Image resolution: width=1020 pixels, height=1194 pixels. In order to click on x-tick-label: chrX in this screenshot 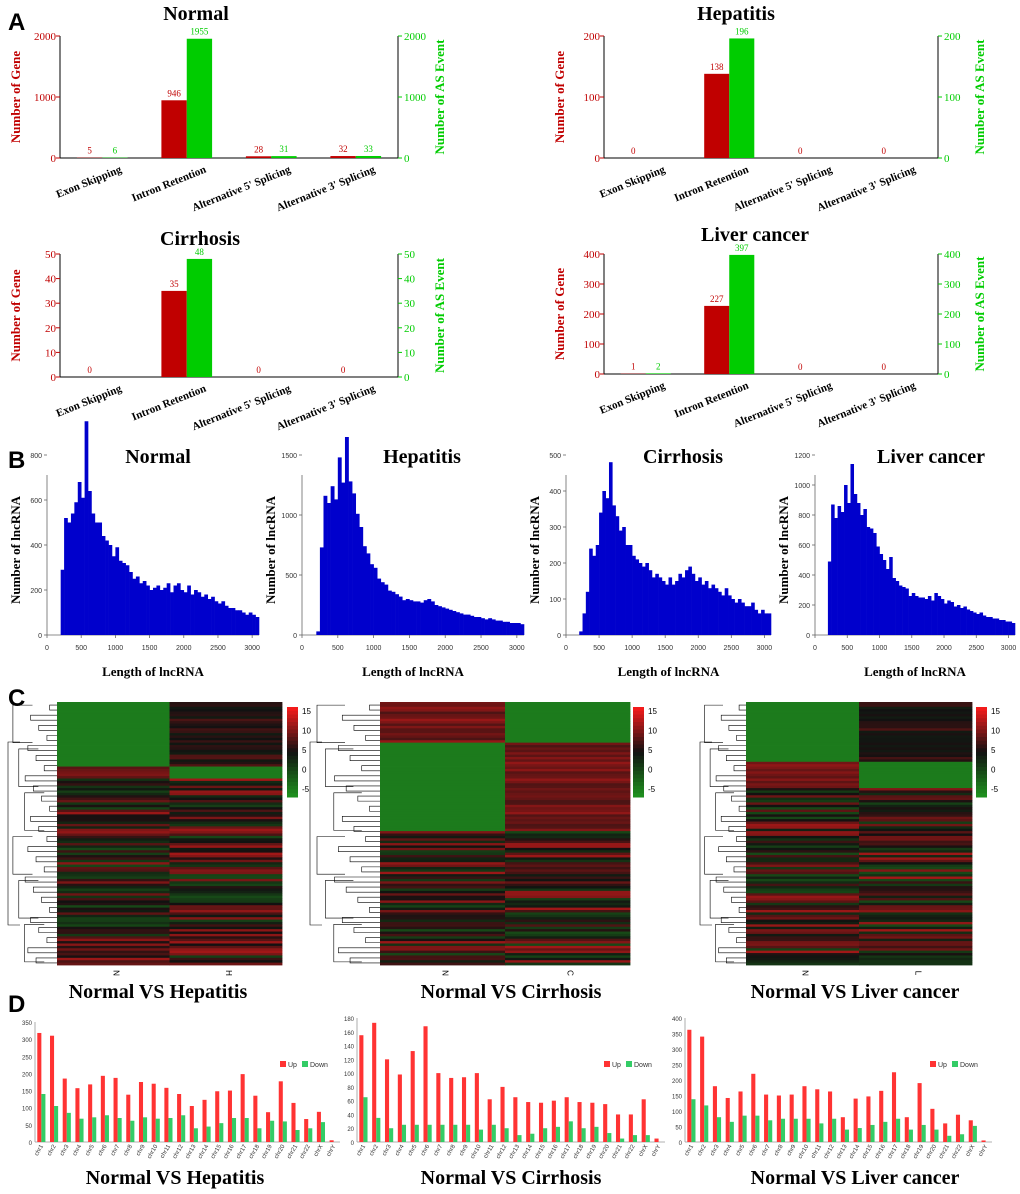, I will do `click(643, 1151)`.